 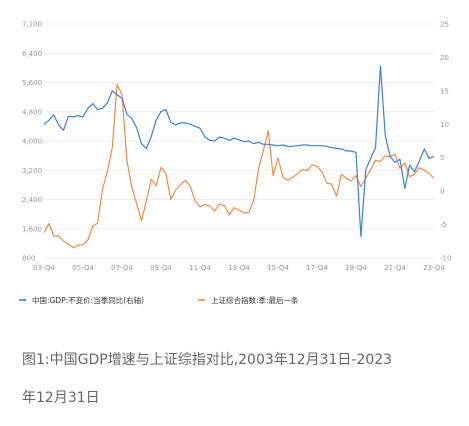 What do you see at coordinates (443, 225) in the screenshot?
I see `right-tick-label: -5` at bounding box center [443, 225].